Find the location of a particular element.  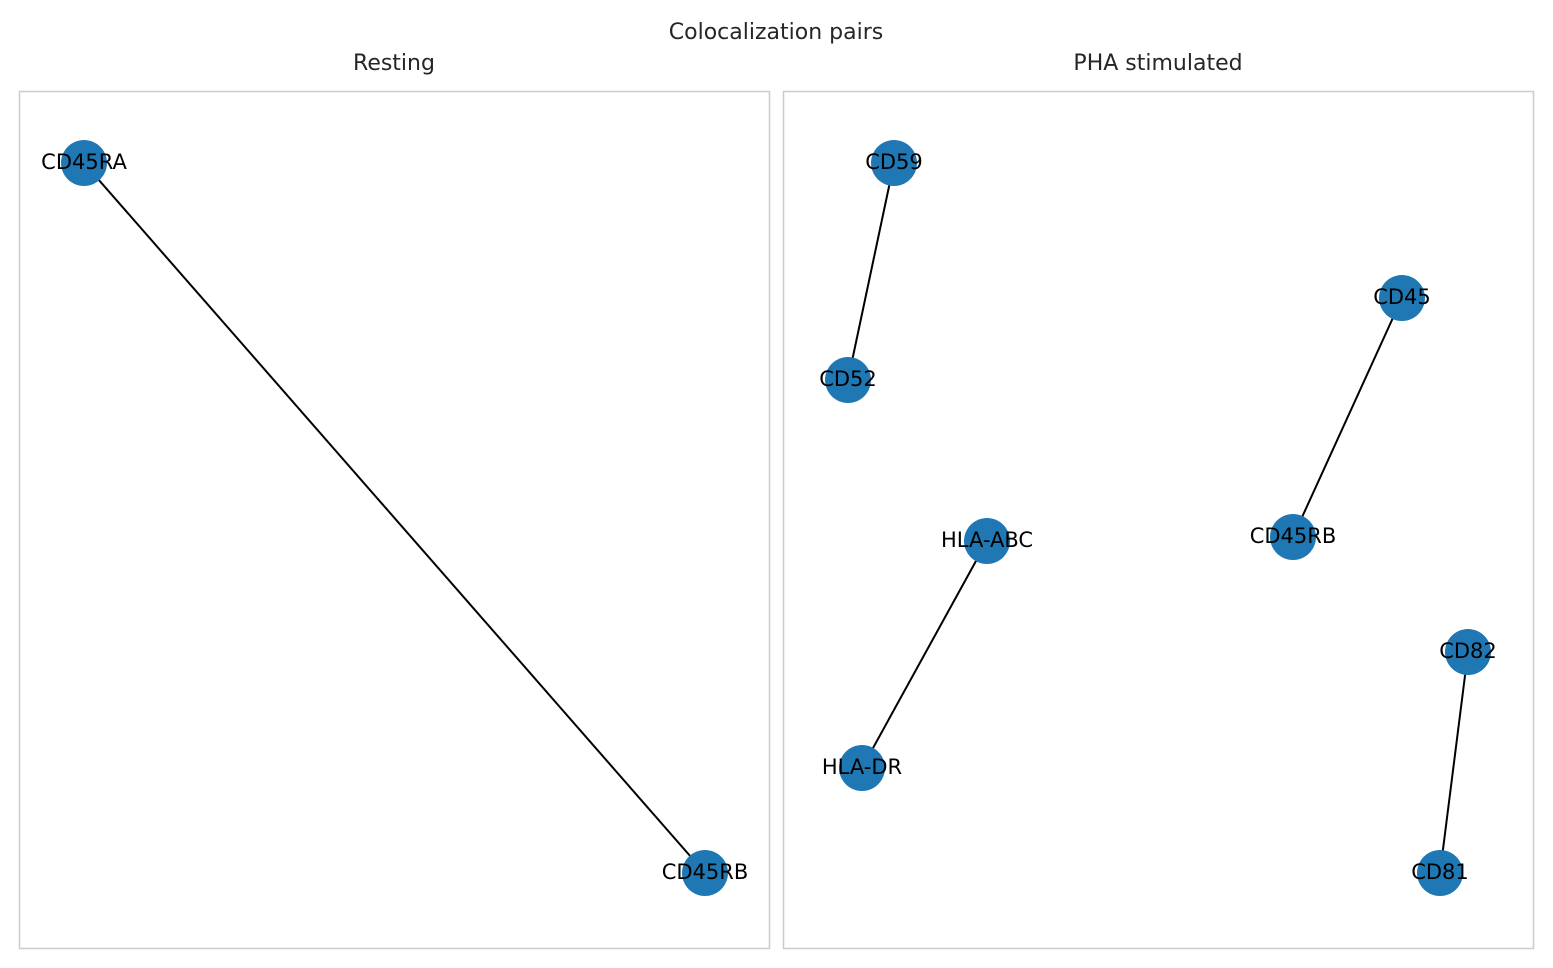

node-label: CD82 is located at coordinates (1468, 651).